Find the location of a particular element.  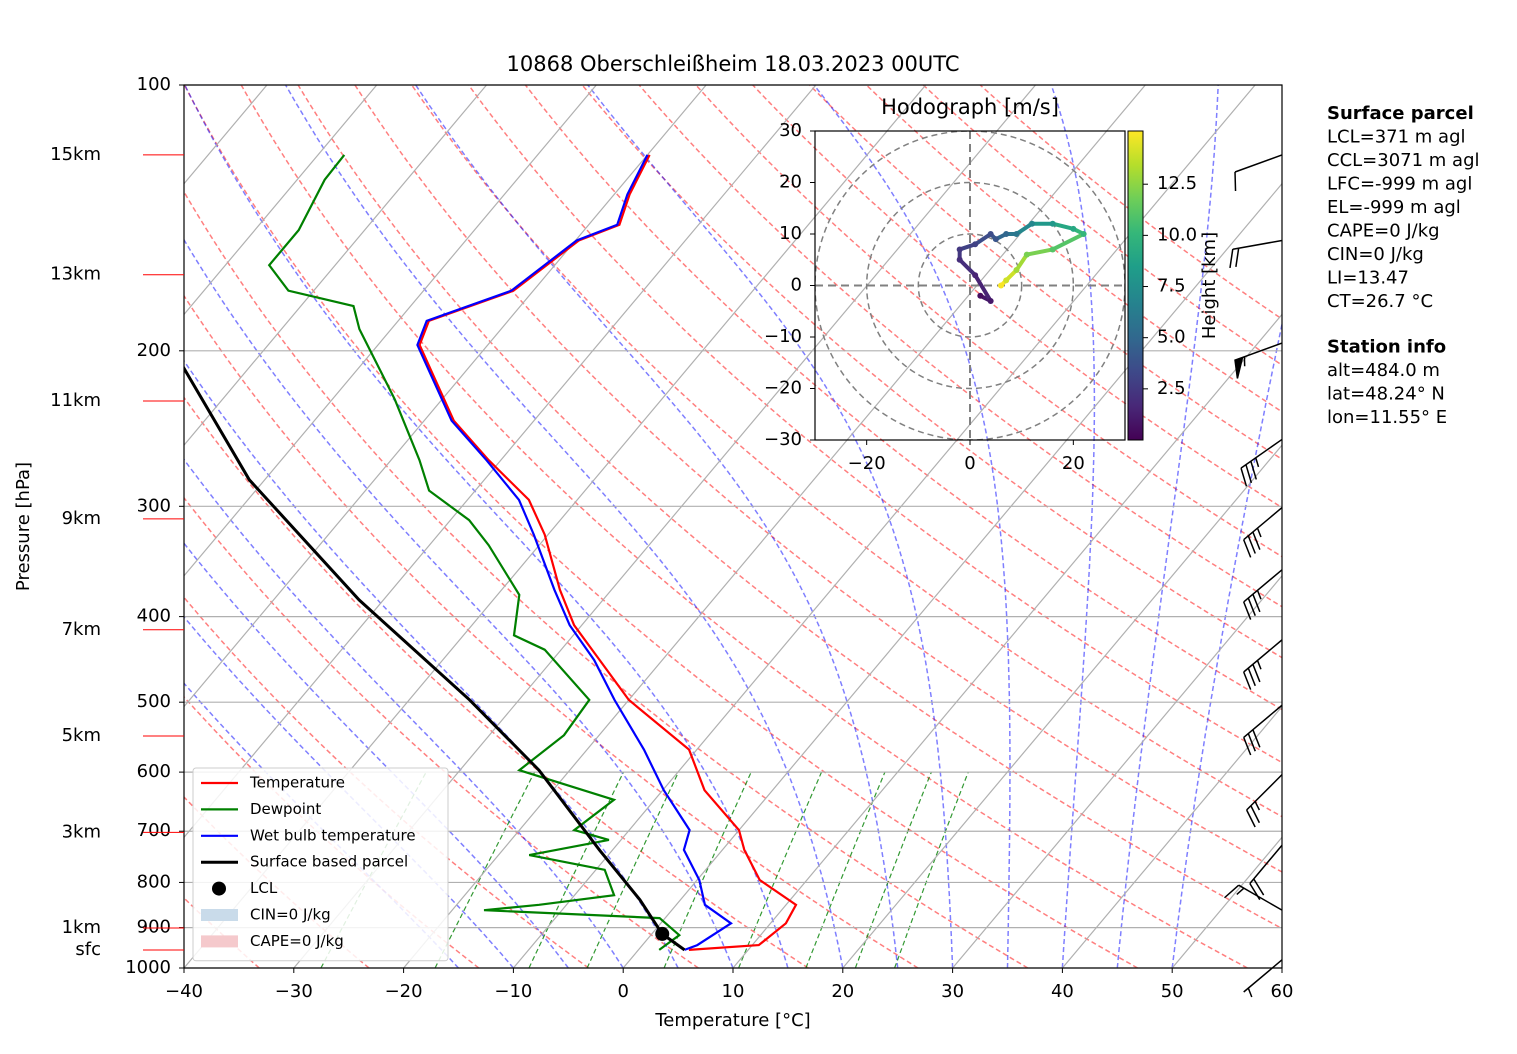

lcl-marker is located at coordinates (662, 933).